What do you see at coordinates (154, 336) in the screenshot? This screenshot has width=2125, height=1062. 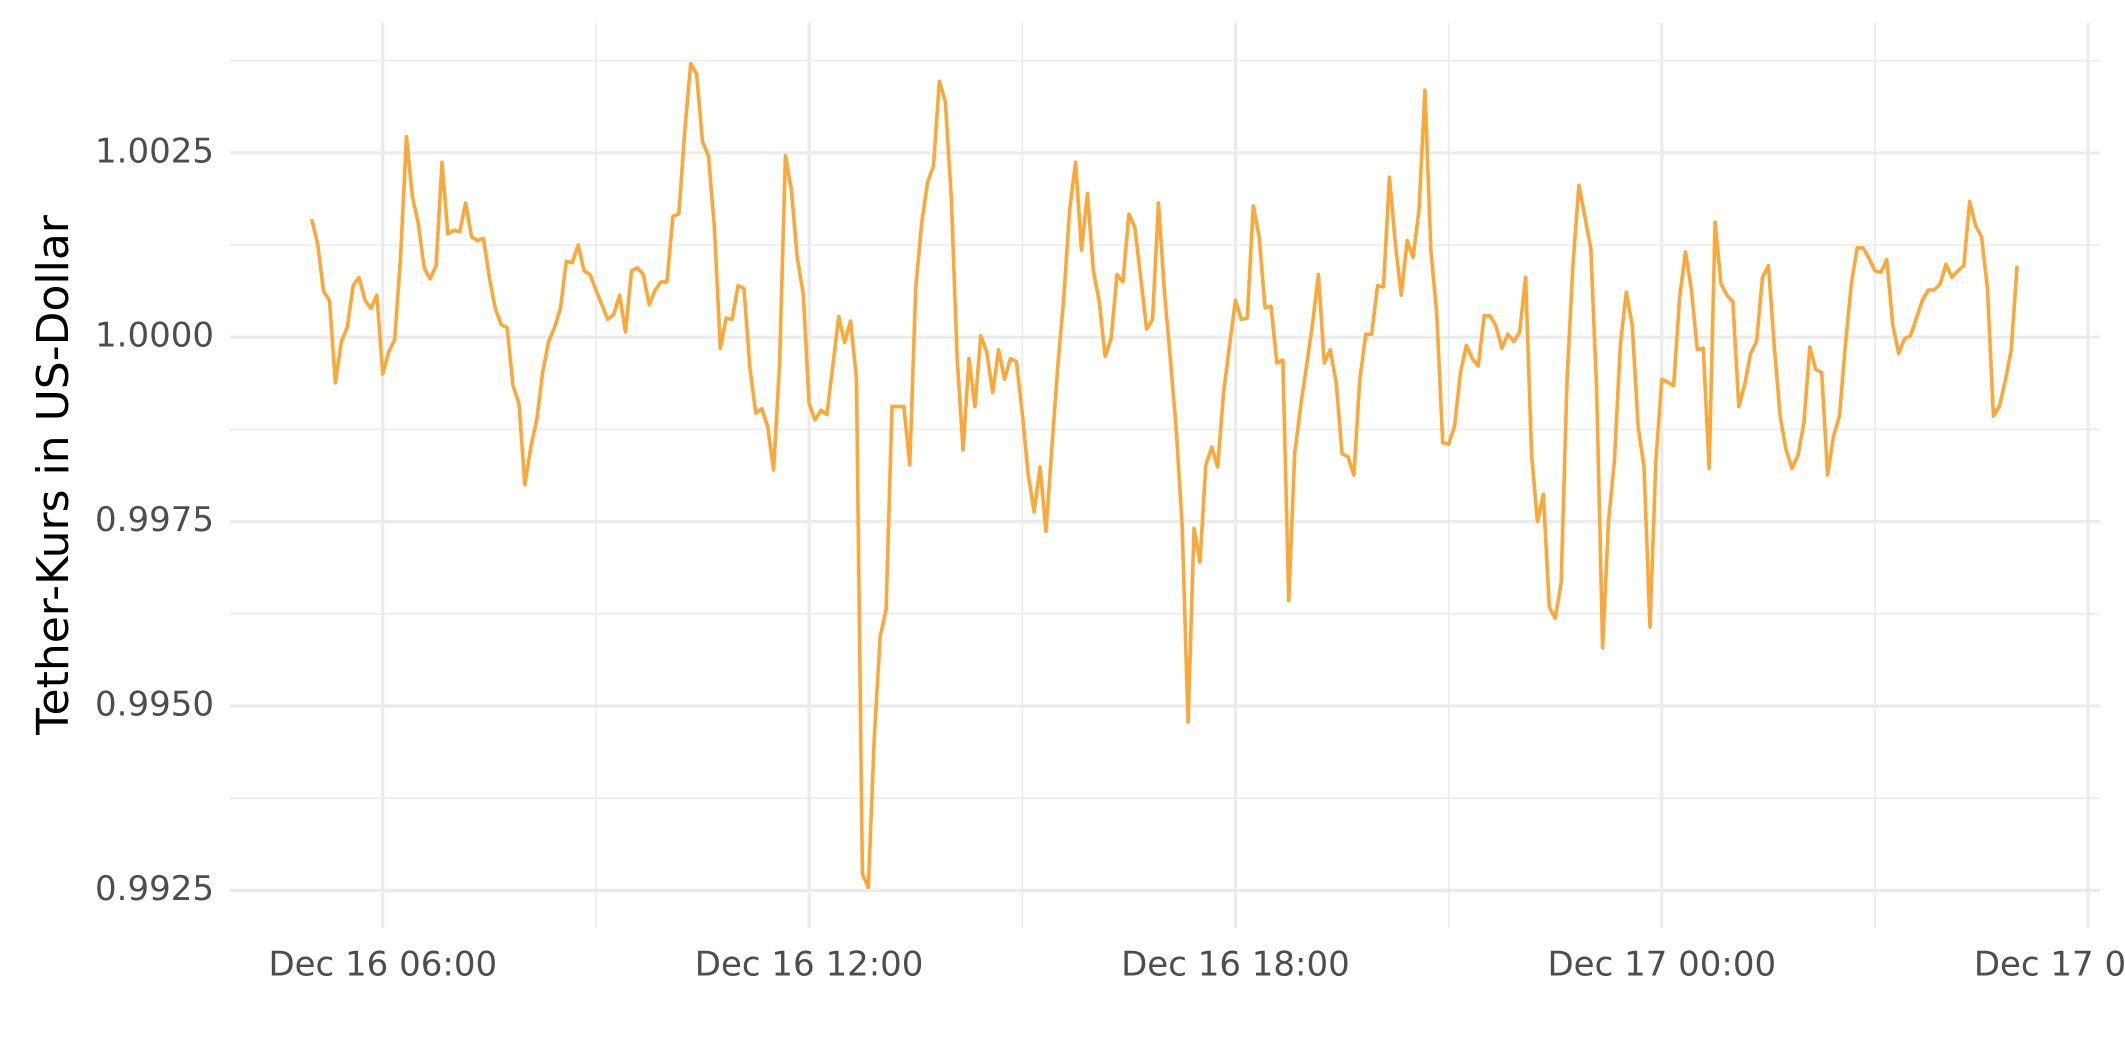 I see `y-tick-label: 1.0000` at bounding box center [154, 336].